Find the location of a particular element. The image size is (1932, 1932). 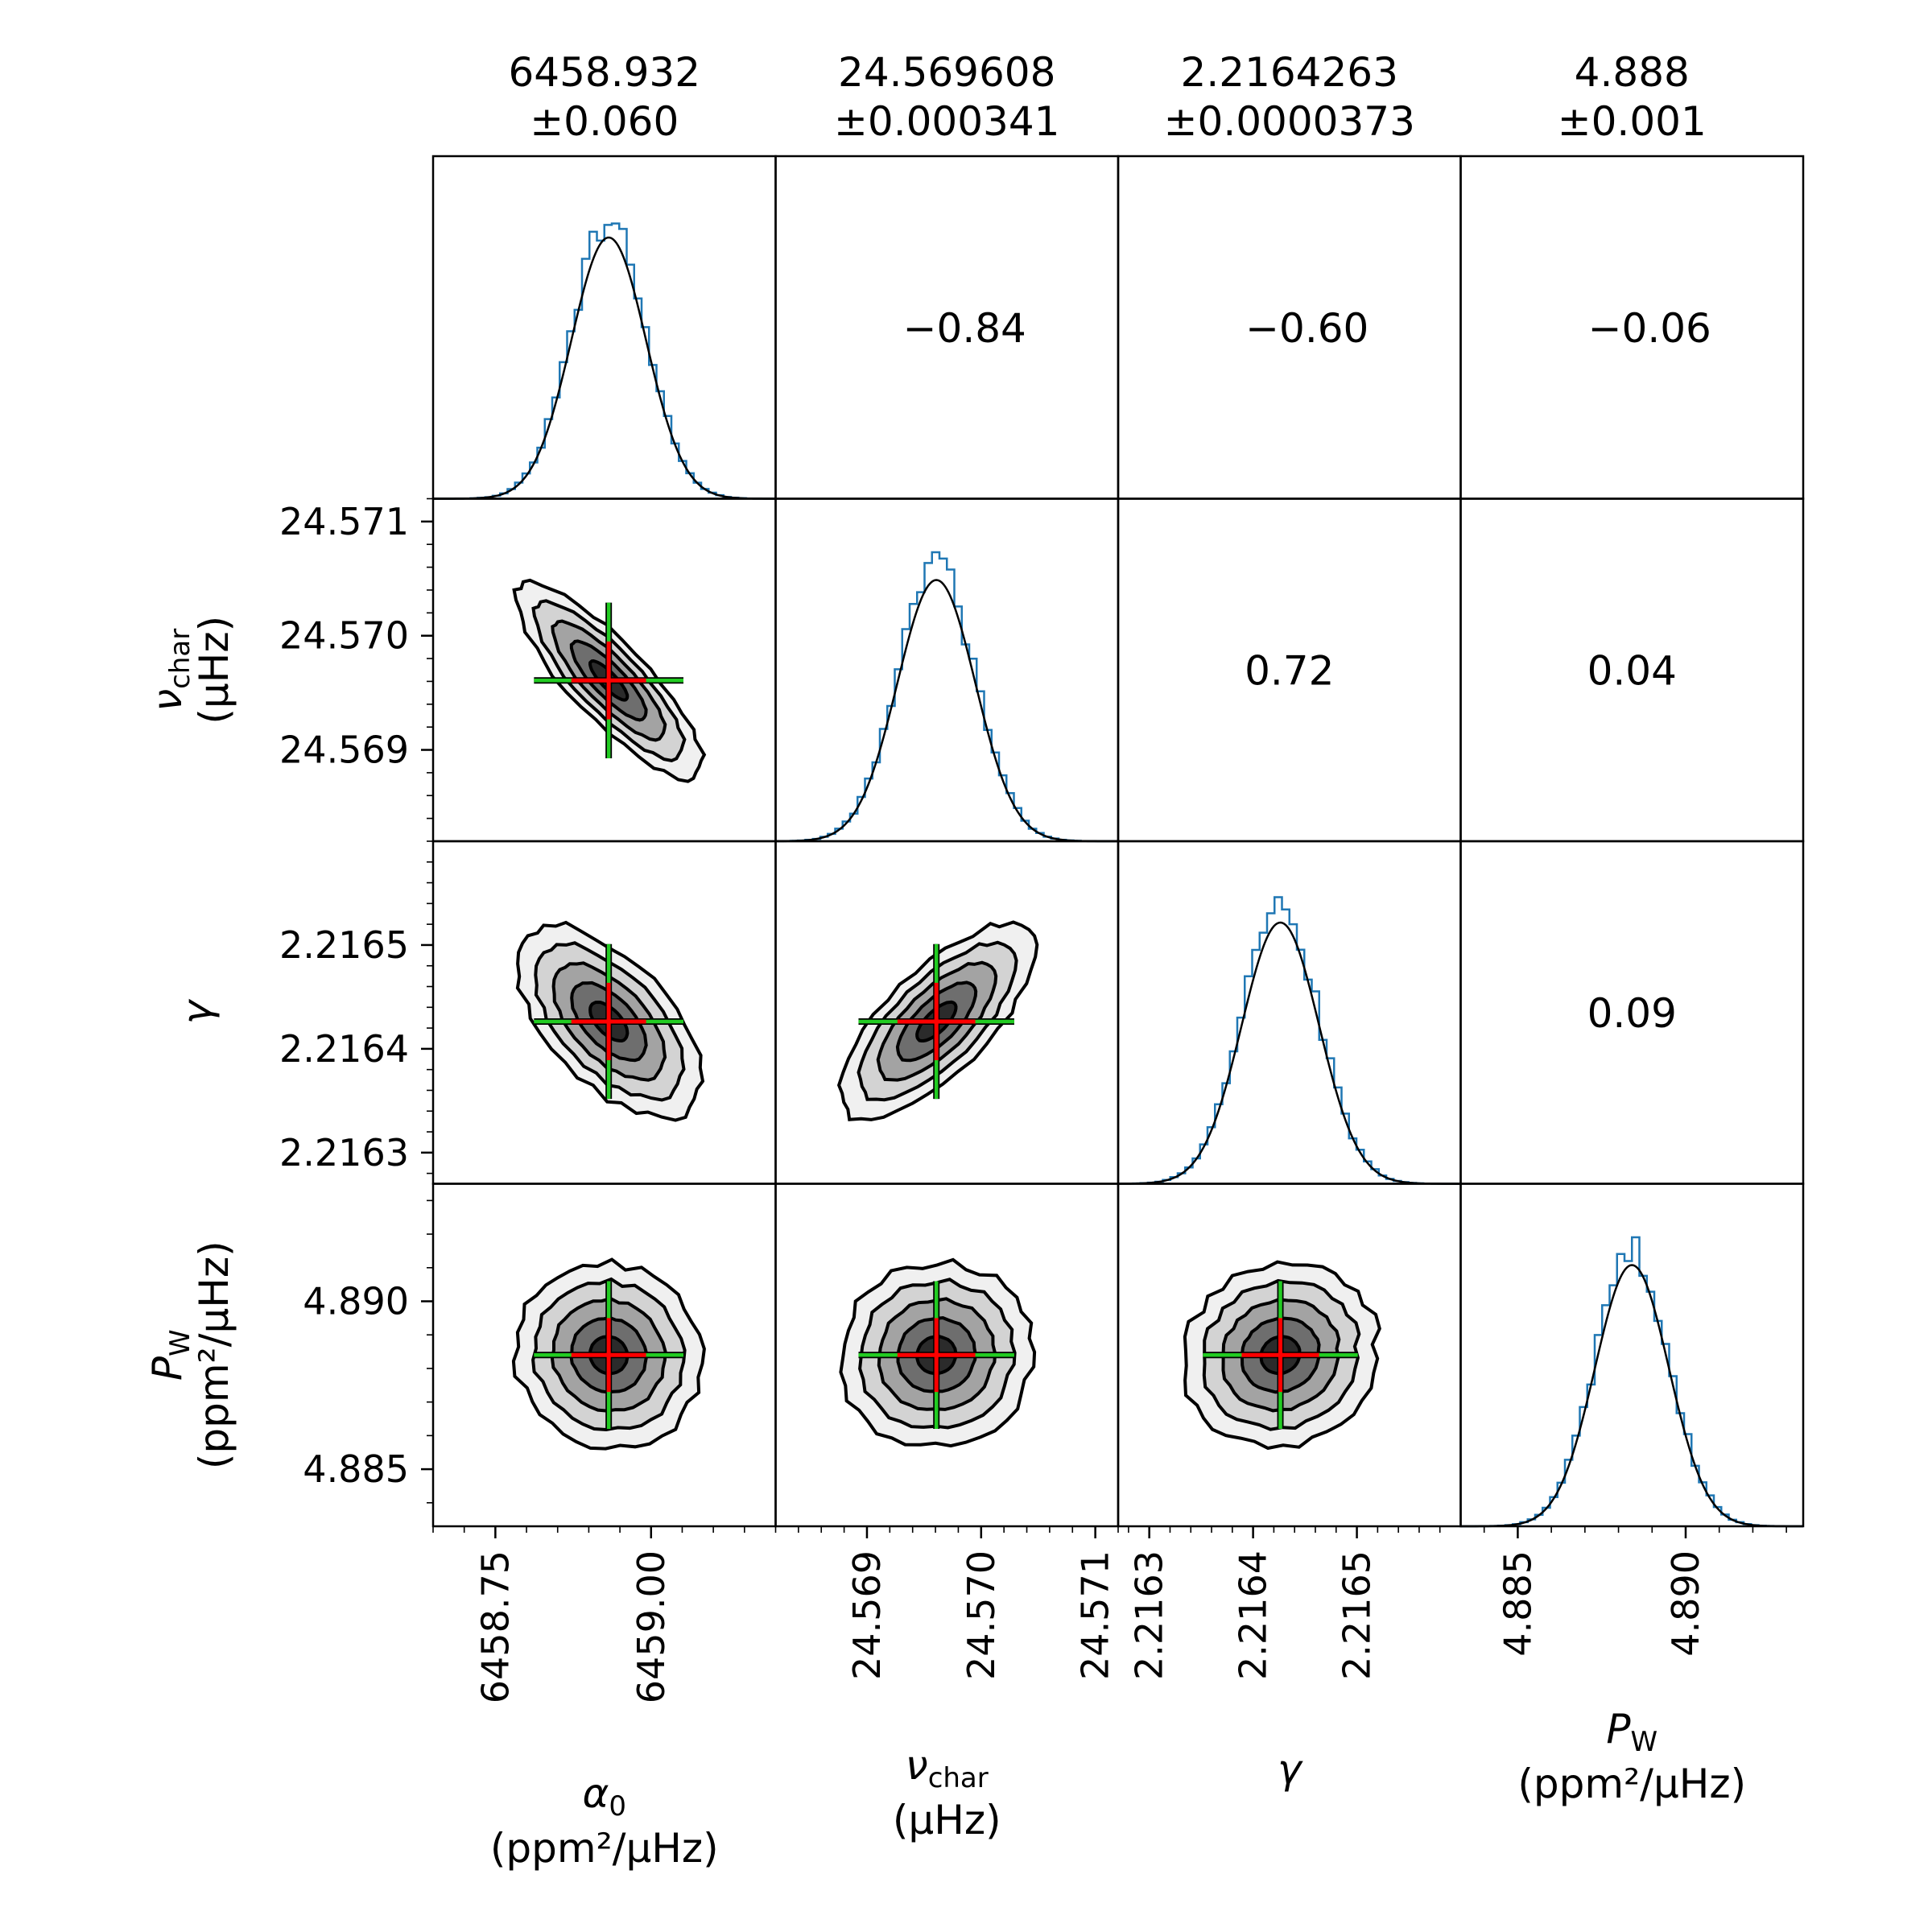

correlation-label-1-3: 0.04 is located at coordinates (1632, 670).